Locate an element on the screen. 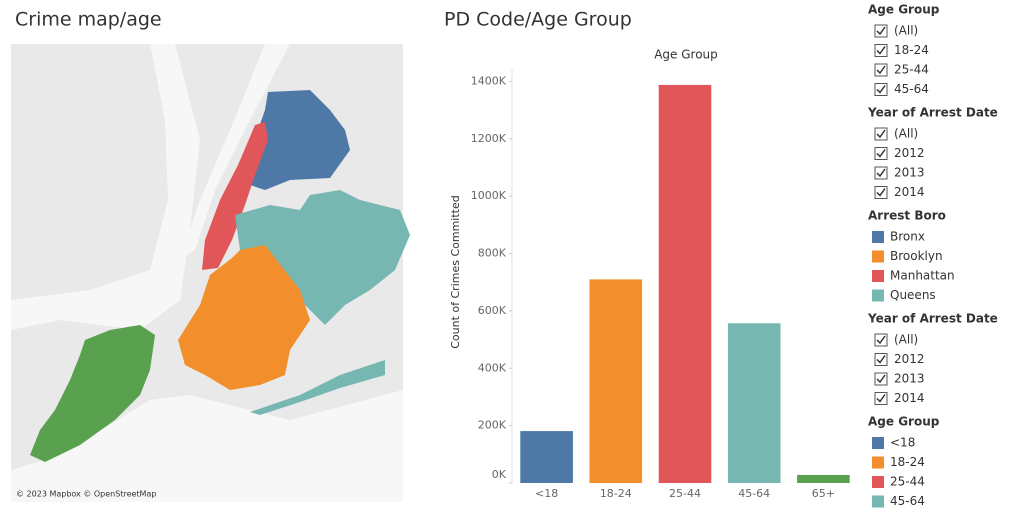 This screenshot has width=1014, height=519. queens is located at coordinates (322, 257).